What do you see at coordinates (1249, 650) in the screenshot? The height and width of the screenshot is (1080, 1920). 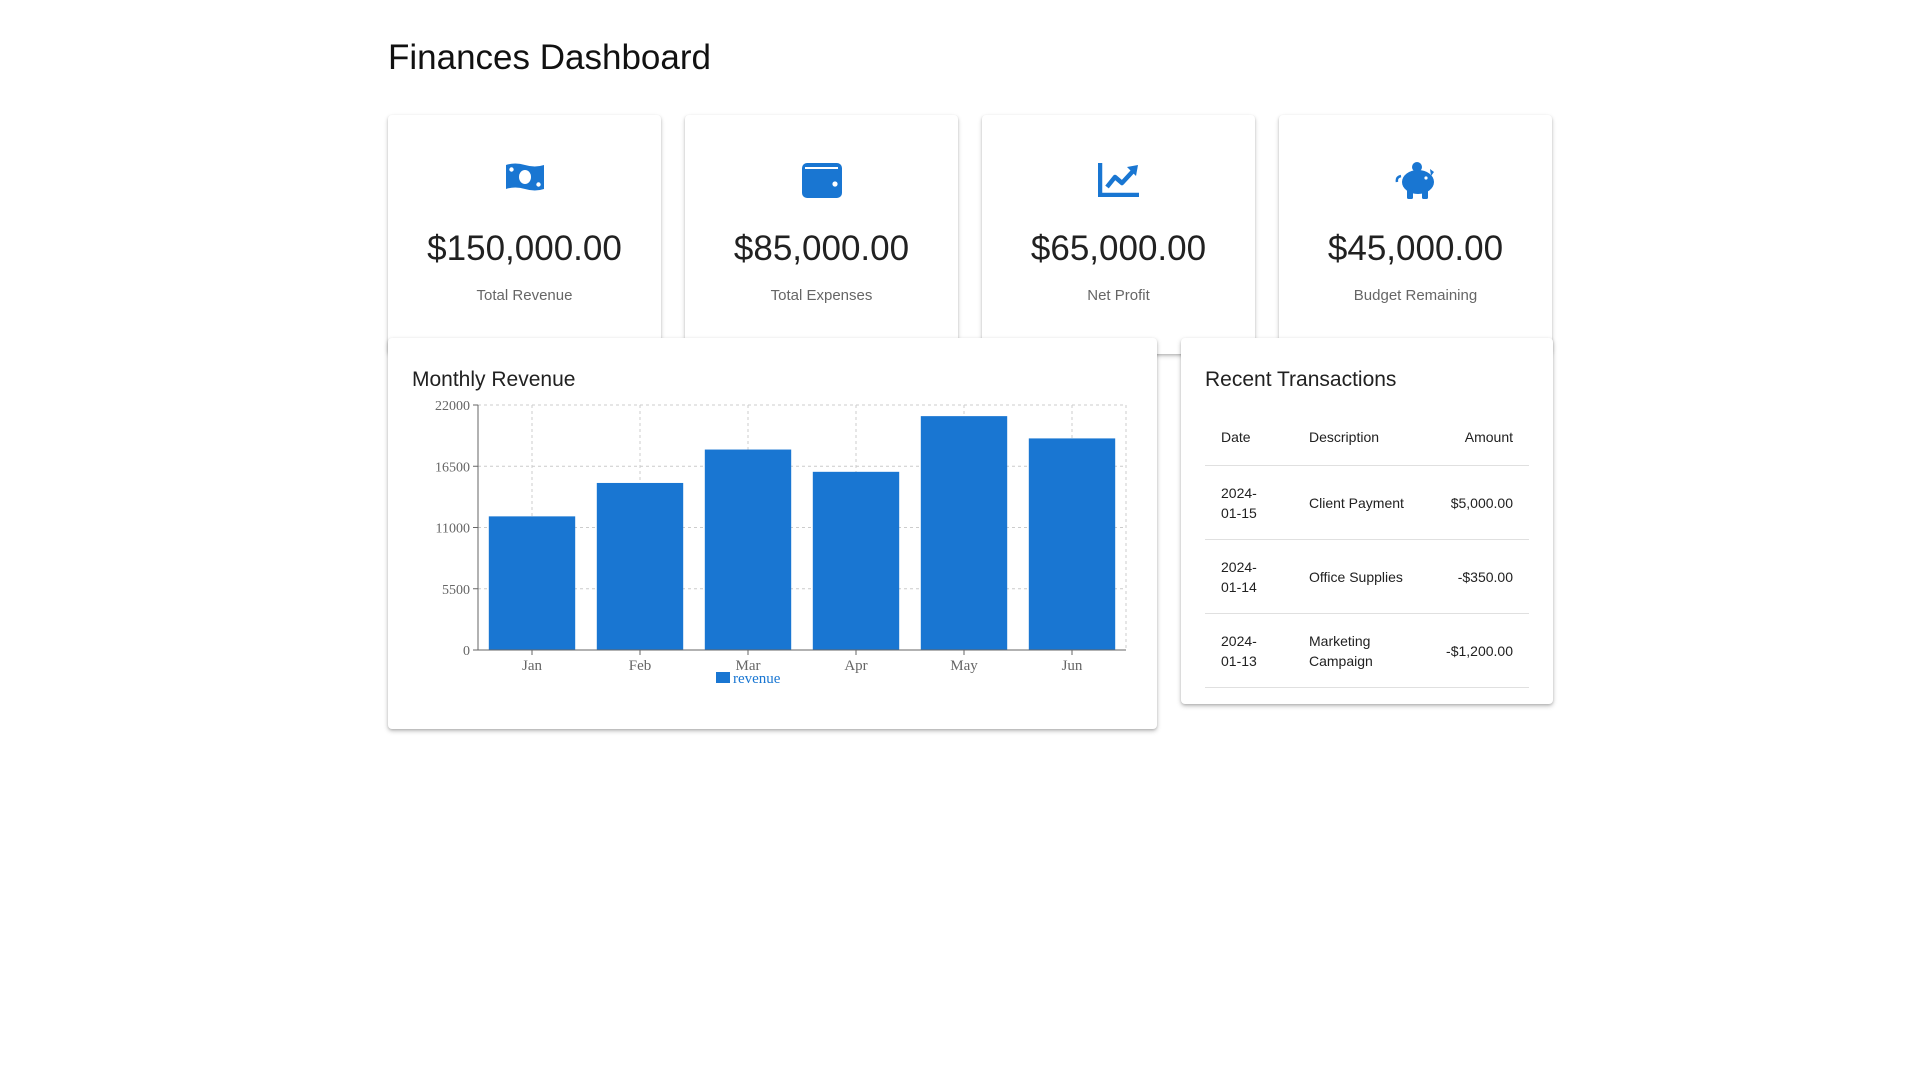 I see `transaction-date: 2024-01-13` at bounding box center [1249, 650].